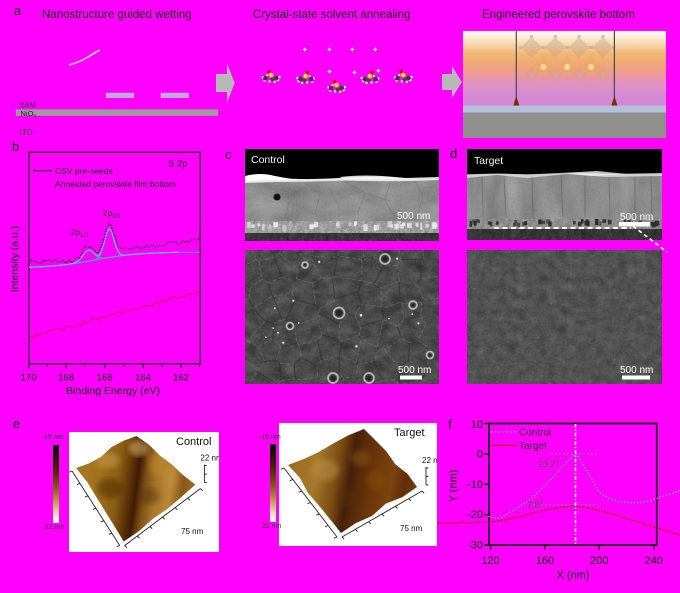  What do you see at coordinates (480, 454) in the screenshot?
I see `svg-text: 0` at bounding box center [480, 454].